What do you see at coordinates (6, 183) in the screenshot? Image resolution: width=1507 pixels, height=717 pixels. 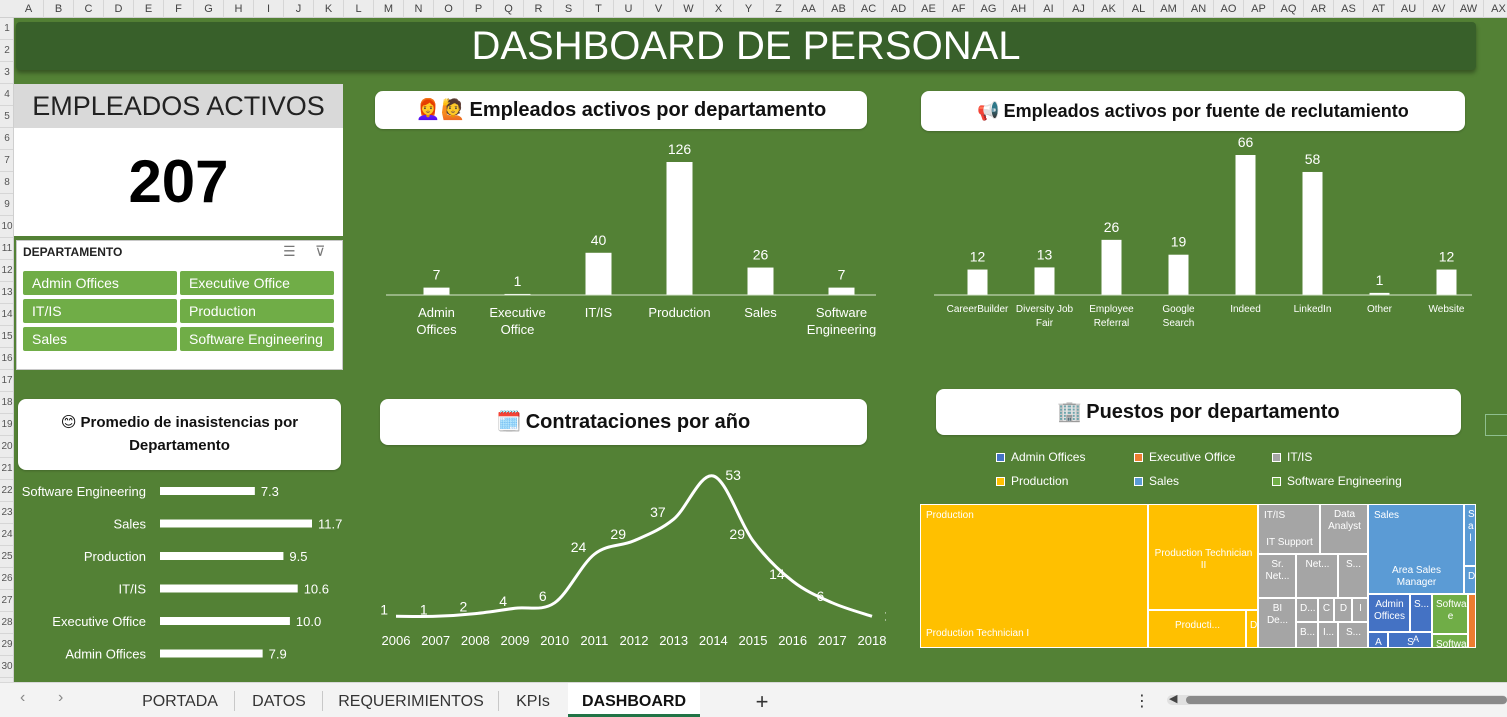 I see `row-header-8: 8` at bounding box center [6, 183].